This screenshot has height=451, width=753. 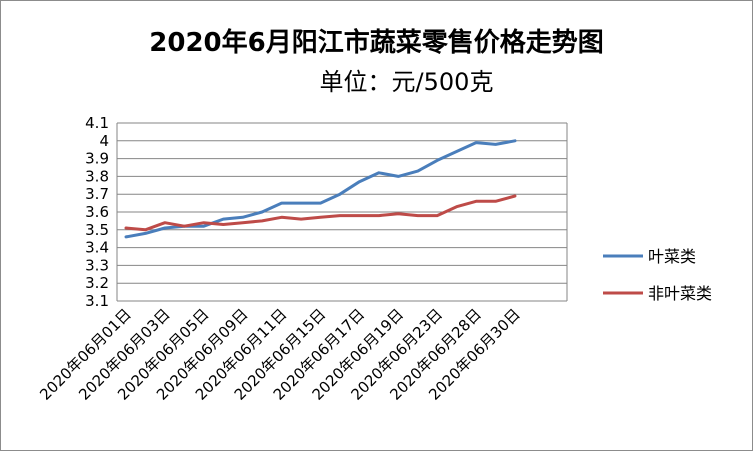 What do you see at coordinates (672, 256) in the screenshot?
I see `legend-label: 叶菜类` at bounding box center [672, 256].